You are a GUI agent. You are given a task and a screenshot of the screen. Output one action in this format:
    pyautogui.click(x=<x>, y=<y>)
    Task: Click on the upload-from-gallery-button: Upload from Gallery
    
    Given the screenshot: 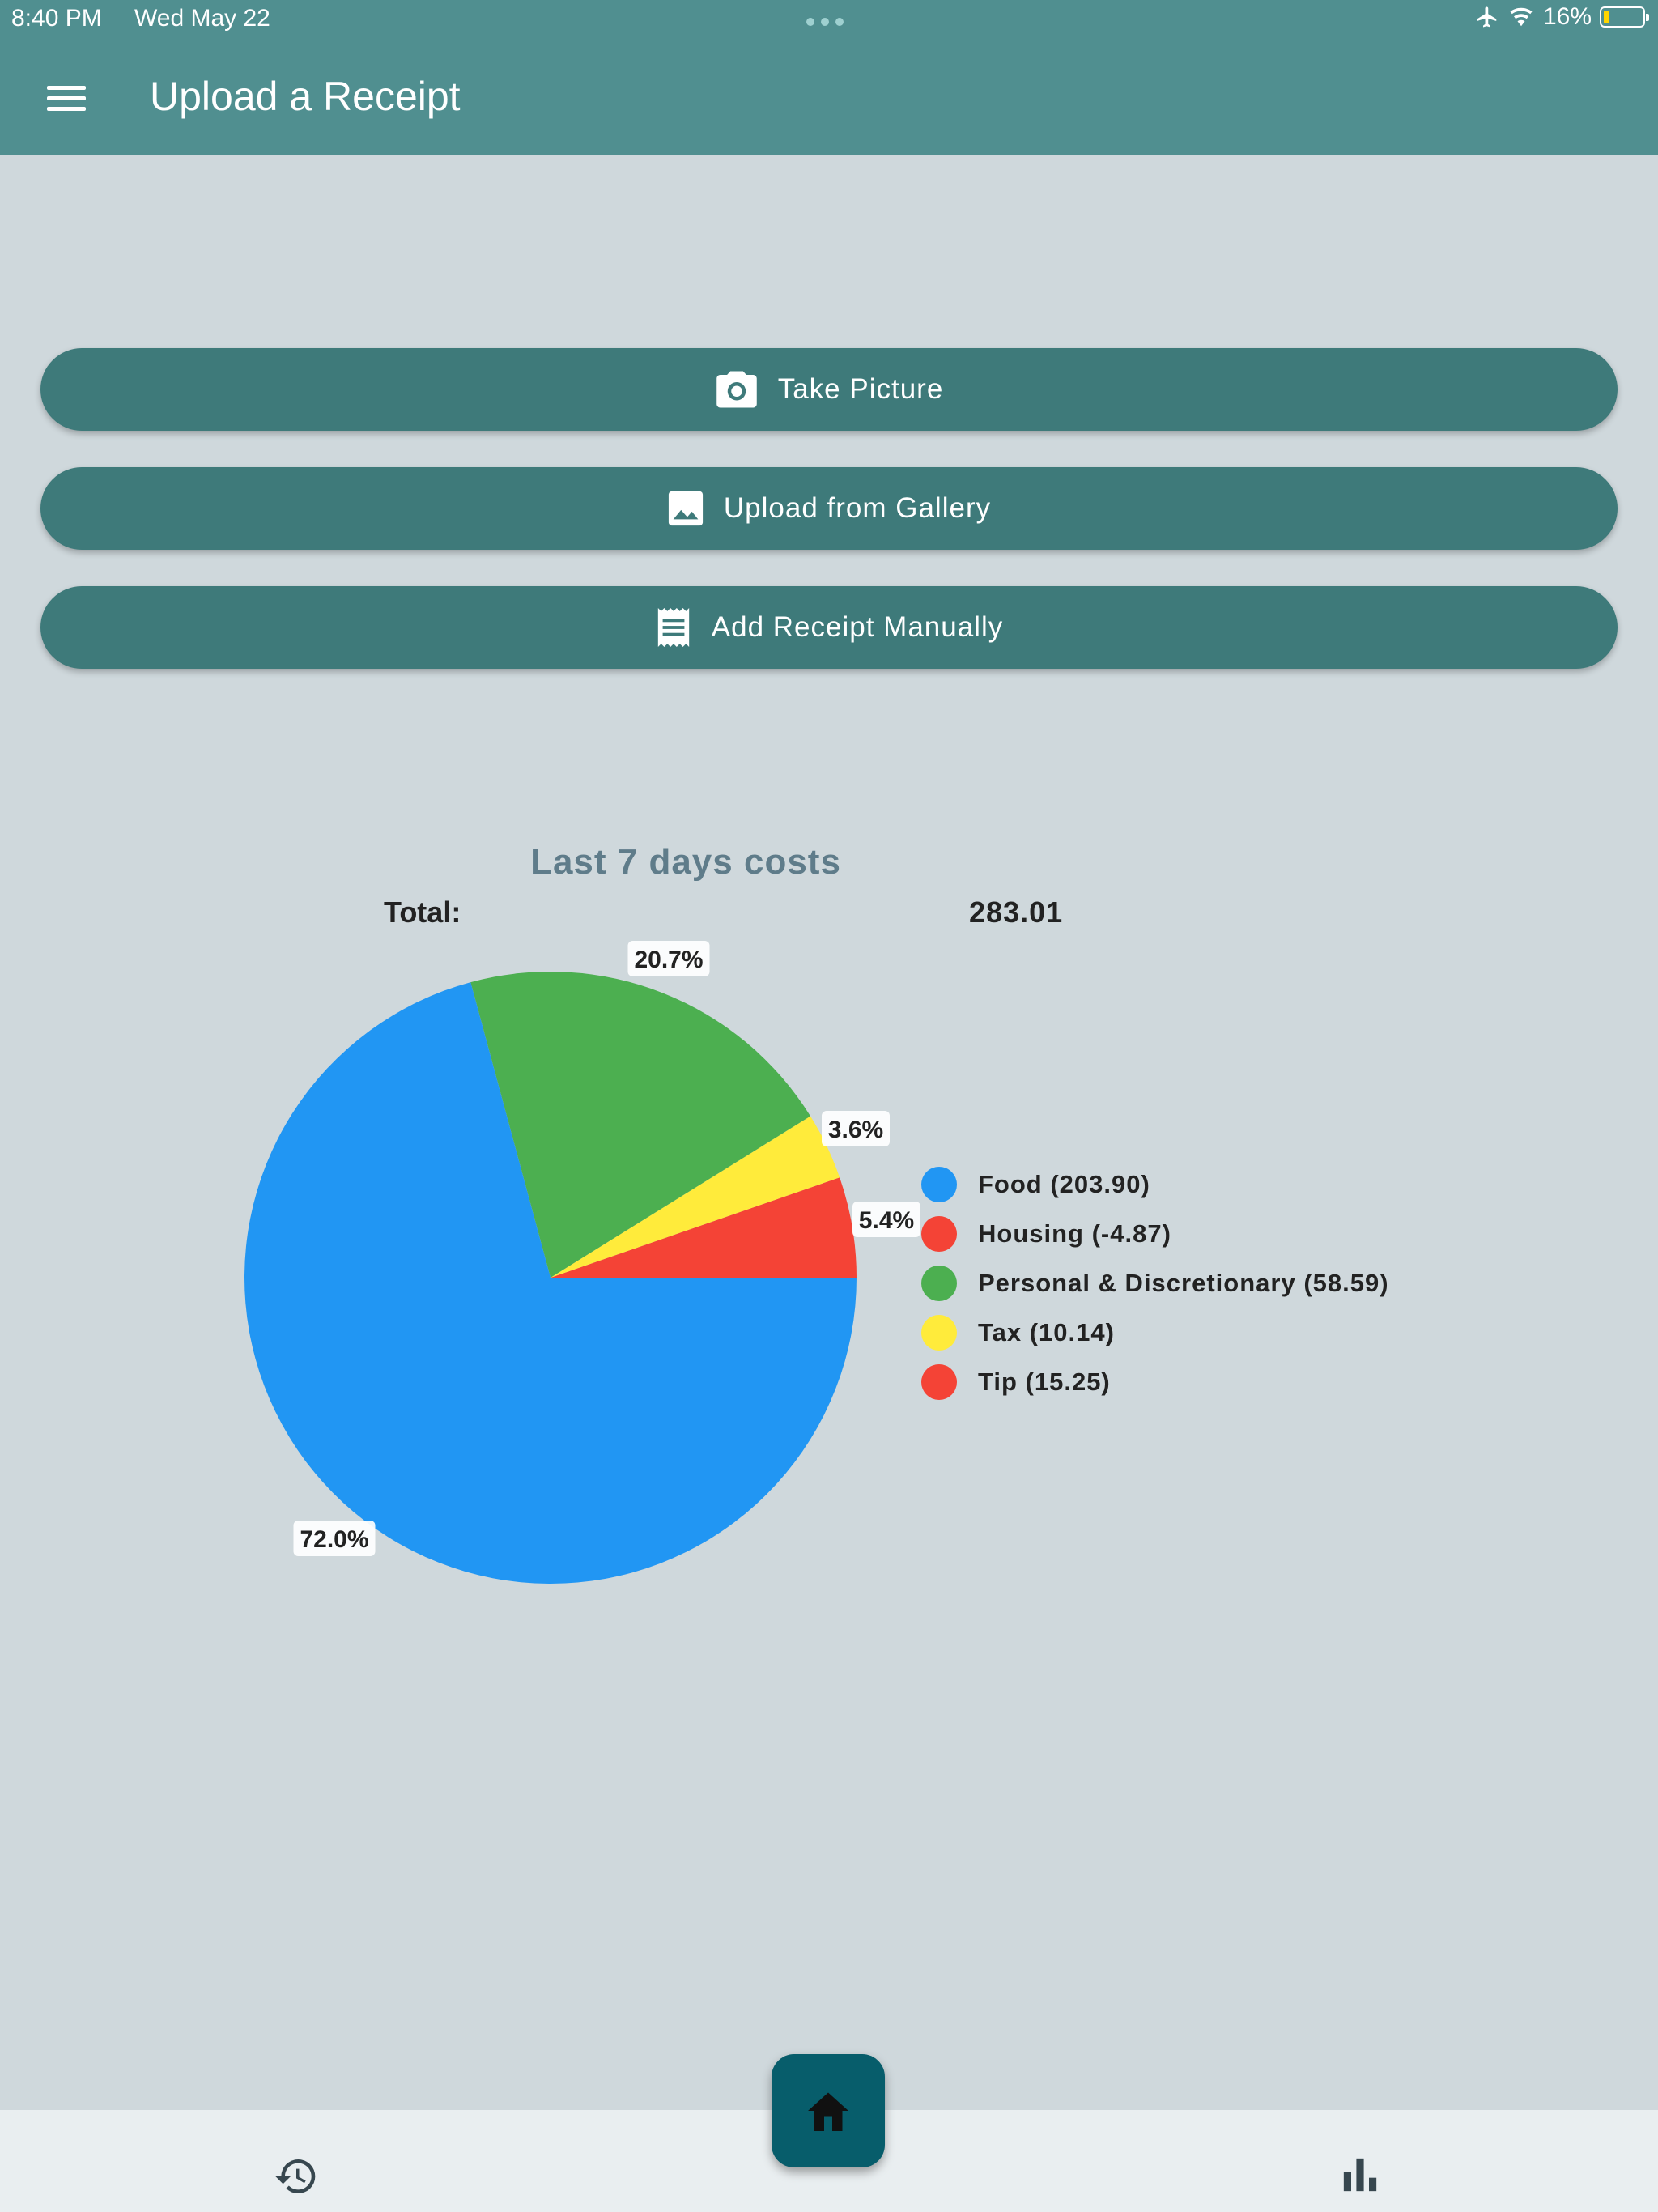 What is the action you would take?
    pyautogui.click(x=829, y=509)
    